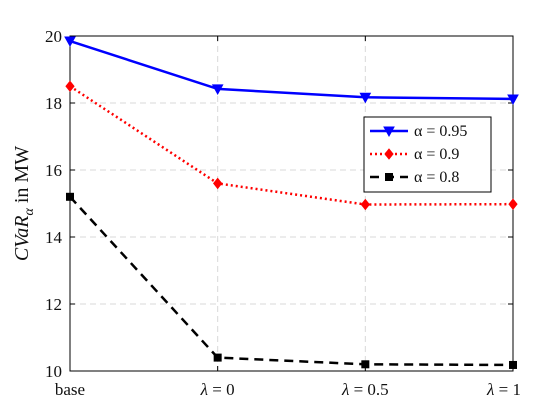 The width and height of the screenshot is (560, 420). Describe the element at coordinates (436, 177) in the screenshot. I see `legend-label: α = 0.8` at that location.